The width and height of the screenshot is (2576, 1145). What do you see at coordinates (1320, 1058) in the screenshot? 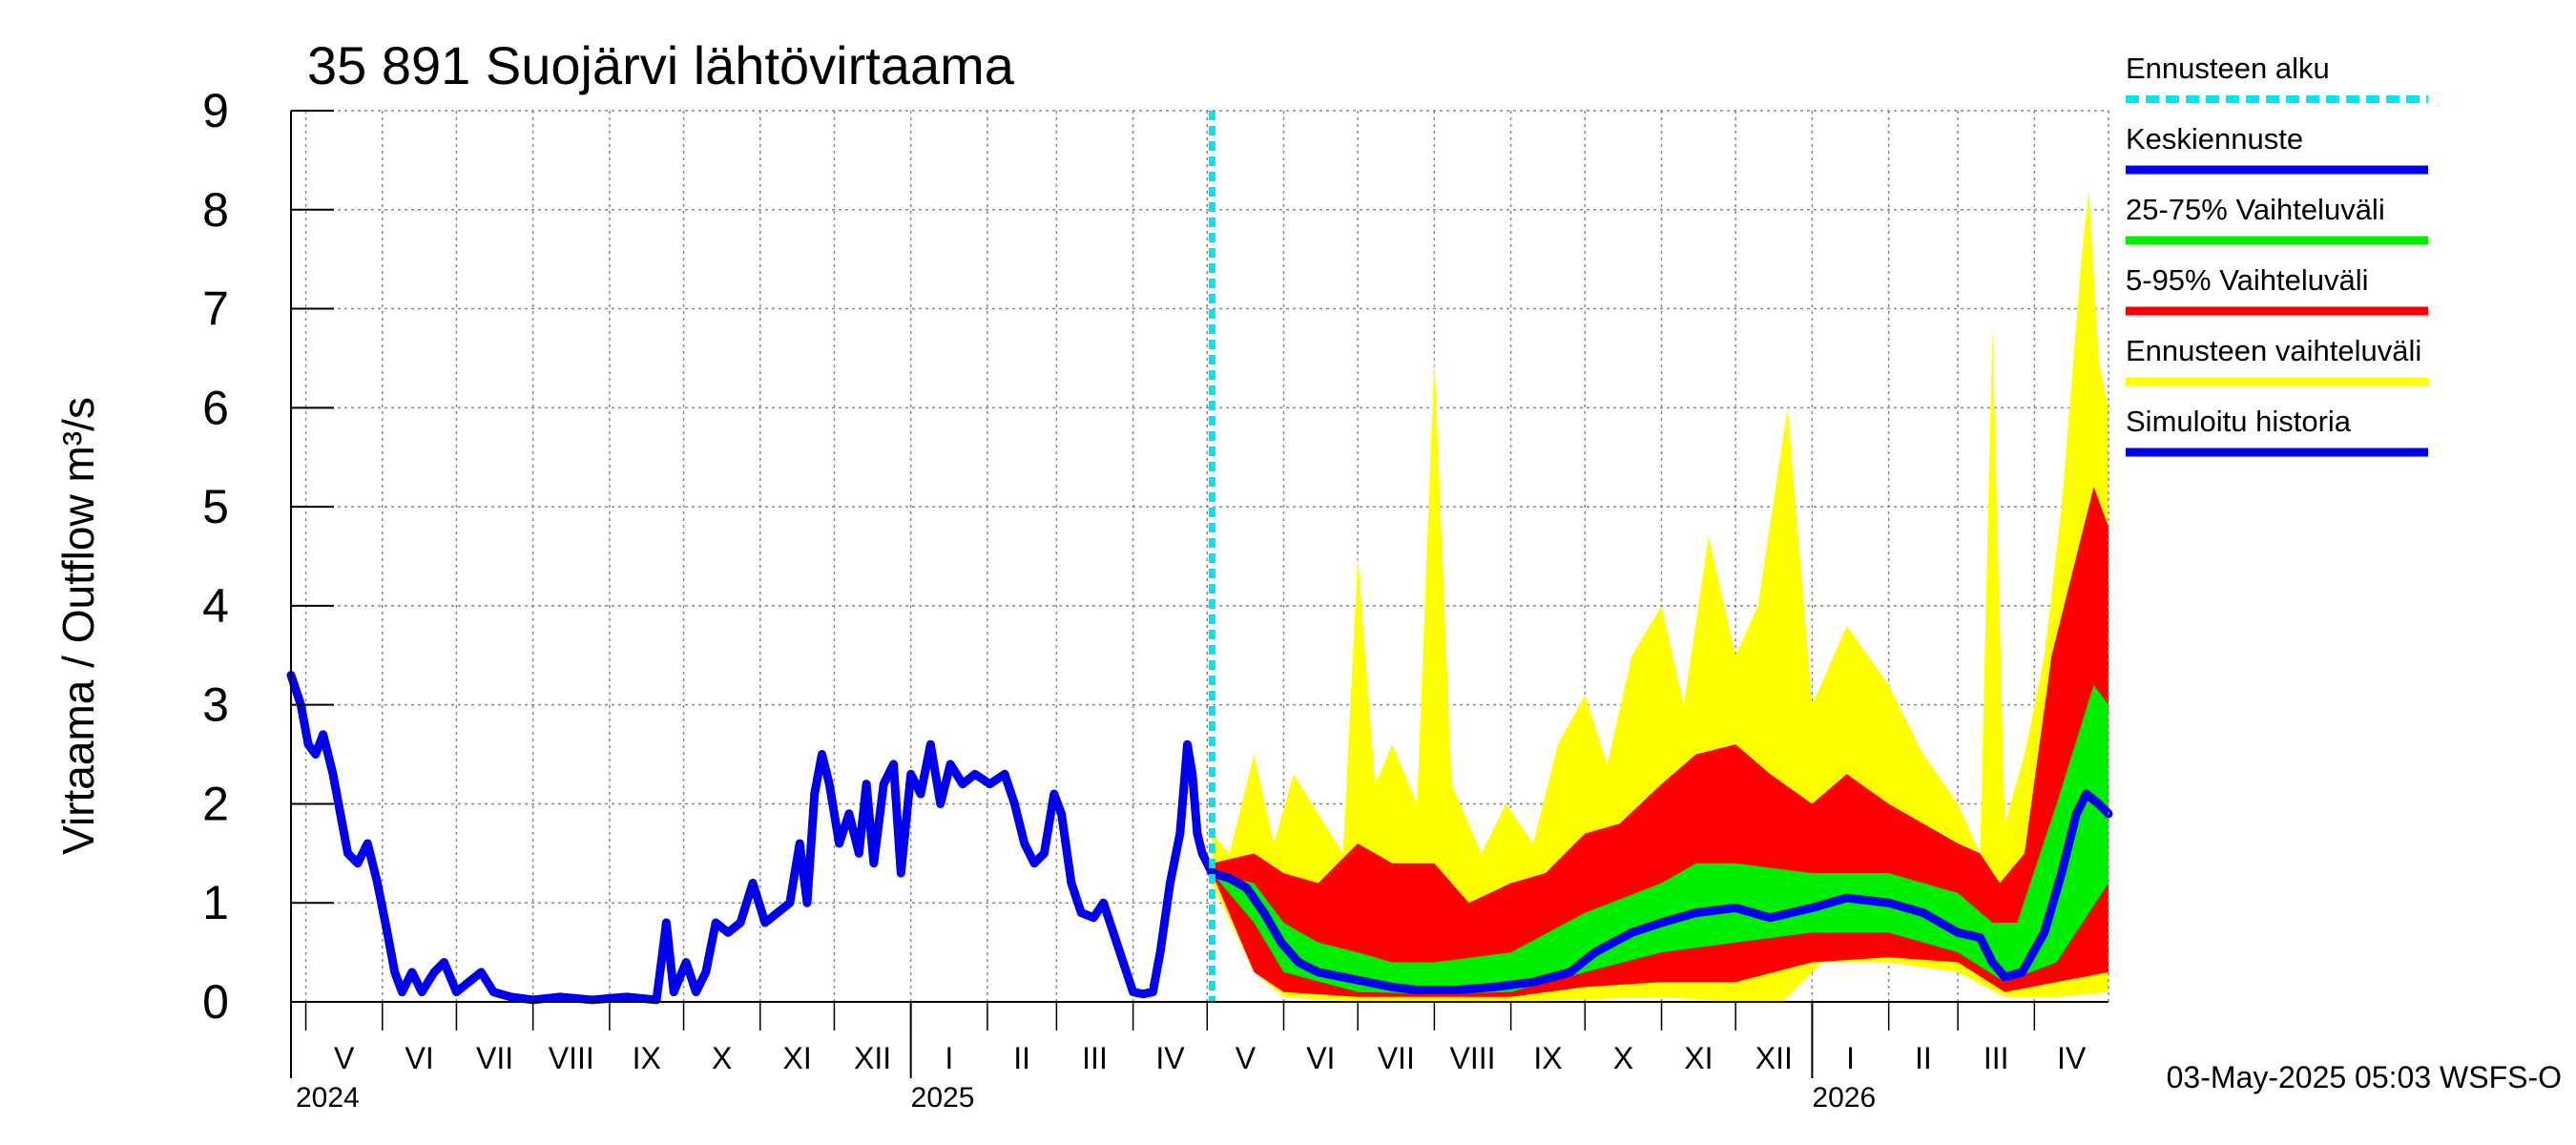
I see `month-label-13: VI` at bounding box center [1320, 1058].